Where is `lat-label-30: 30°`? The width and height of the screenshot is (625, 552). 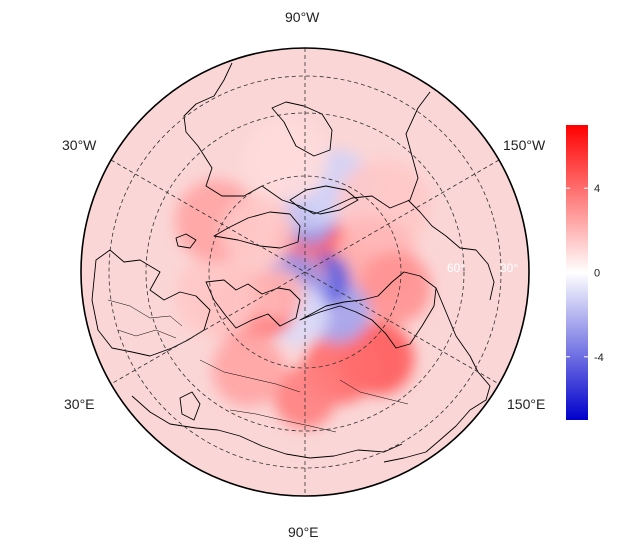
lat-label-30: 30° is located at coordinates (509, 268).